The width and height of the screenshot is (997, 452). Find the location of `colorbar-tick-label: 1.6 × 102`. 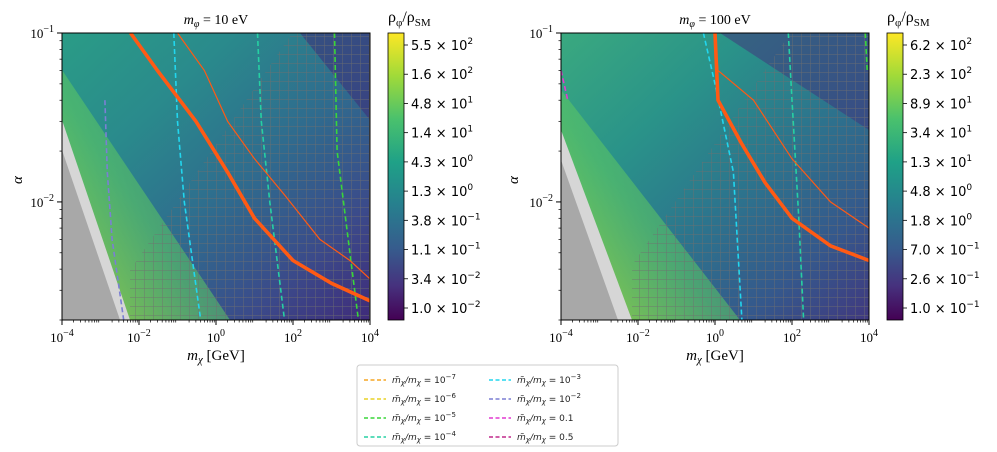

colorbar-tick-label: 1.6 × 102 is located at coordinates (442, 74).